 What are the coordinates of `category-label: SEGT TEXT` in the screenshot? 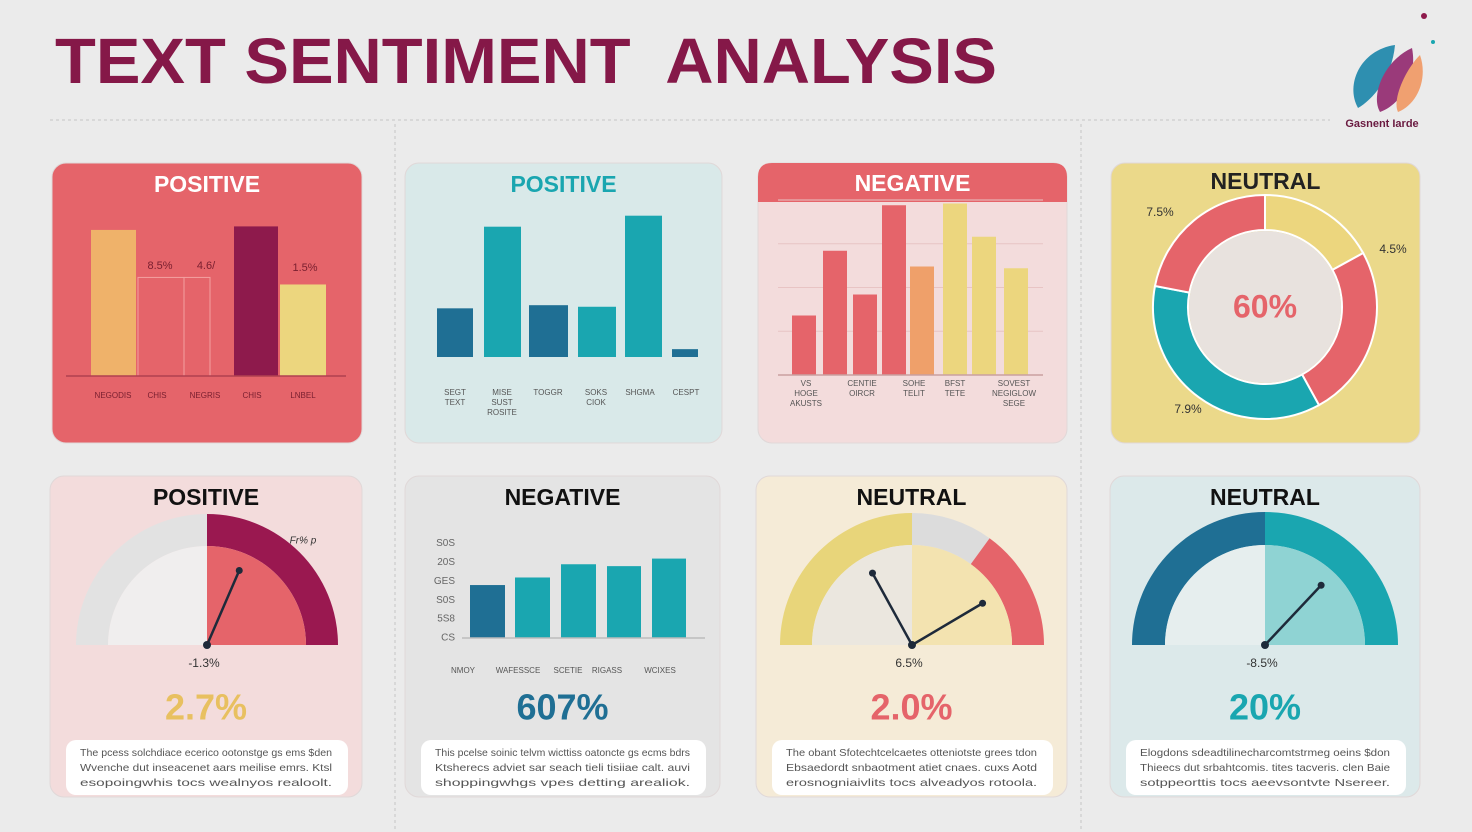 It's located at (455, 397).